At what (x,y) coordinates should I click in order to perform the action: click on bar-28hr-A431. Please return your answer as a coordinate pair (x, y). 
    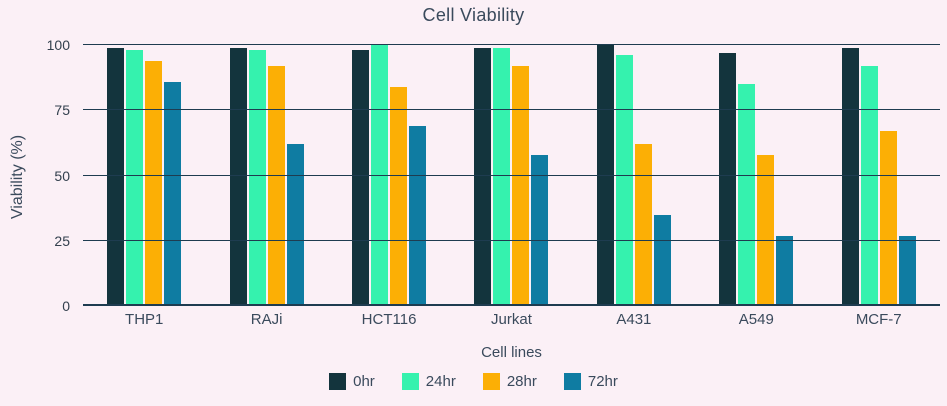
    Looking at the image, I should click on (643, 225).